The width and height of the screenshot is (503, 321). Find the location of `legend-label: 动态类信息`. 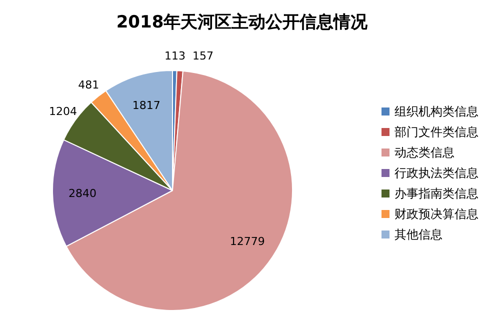

legend-label: 动态类信息 is located at coordinates (424, 153).